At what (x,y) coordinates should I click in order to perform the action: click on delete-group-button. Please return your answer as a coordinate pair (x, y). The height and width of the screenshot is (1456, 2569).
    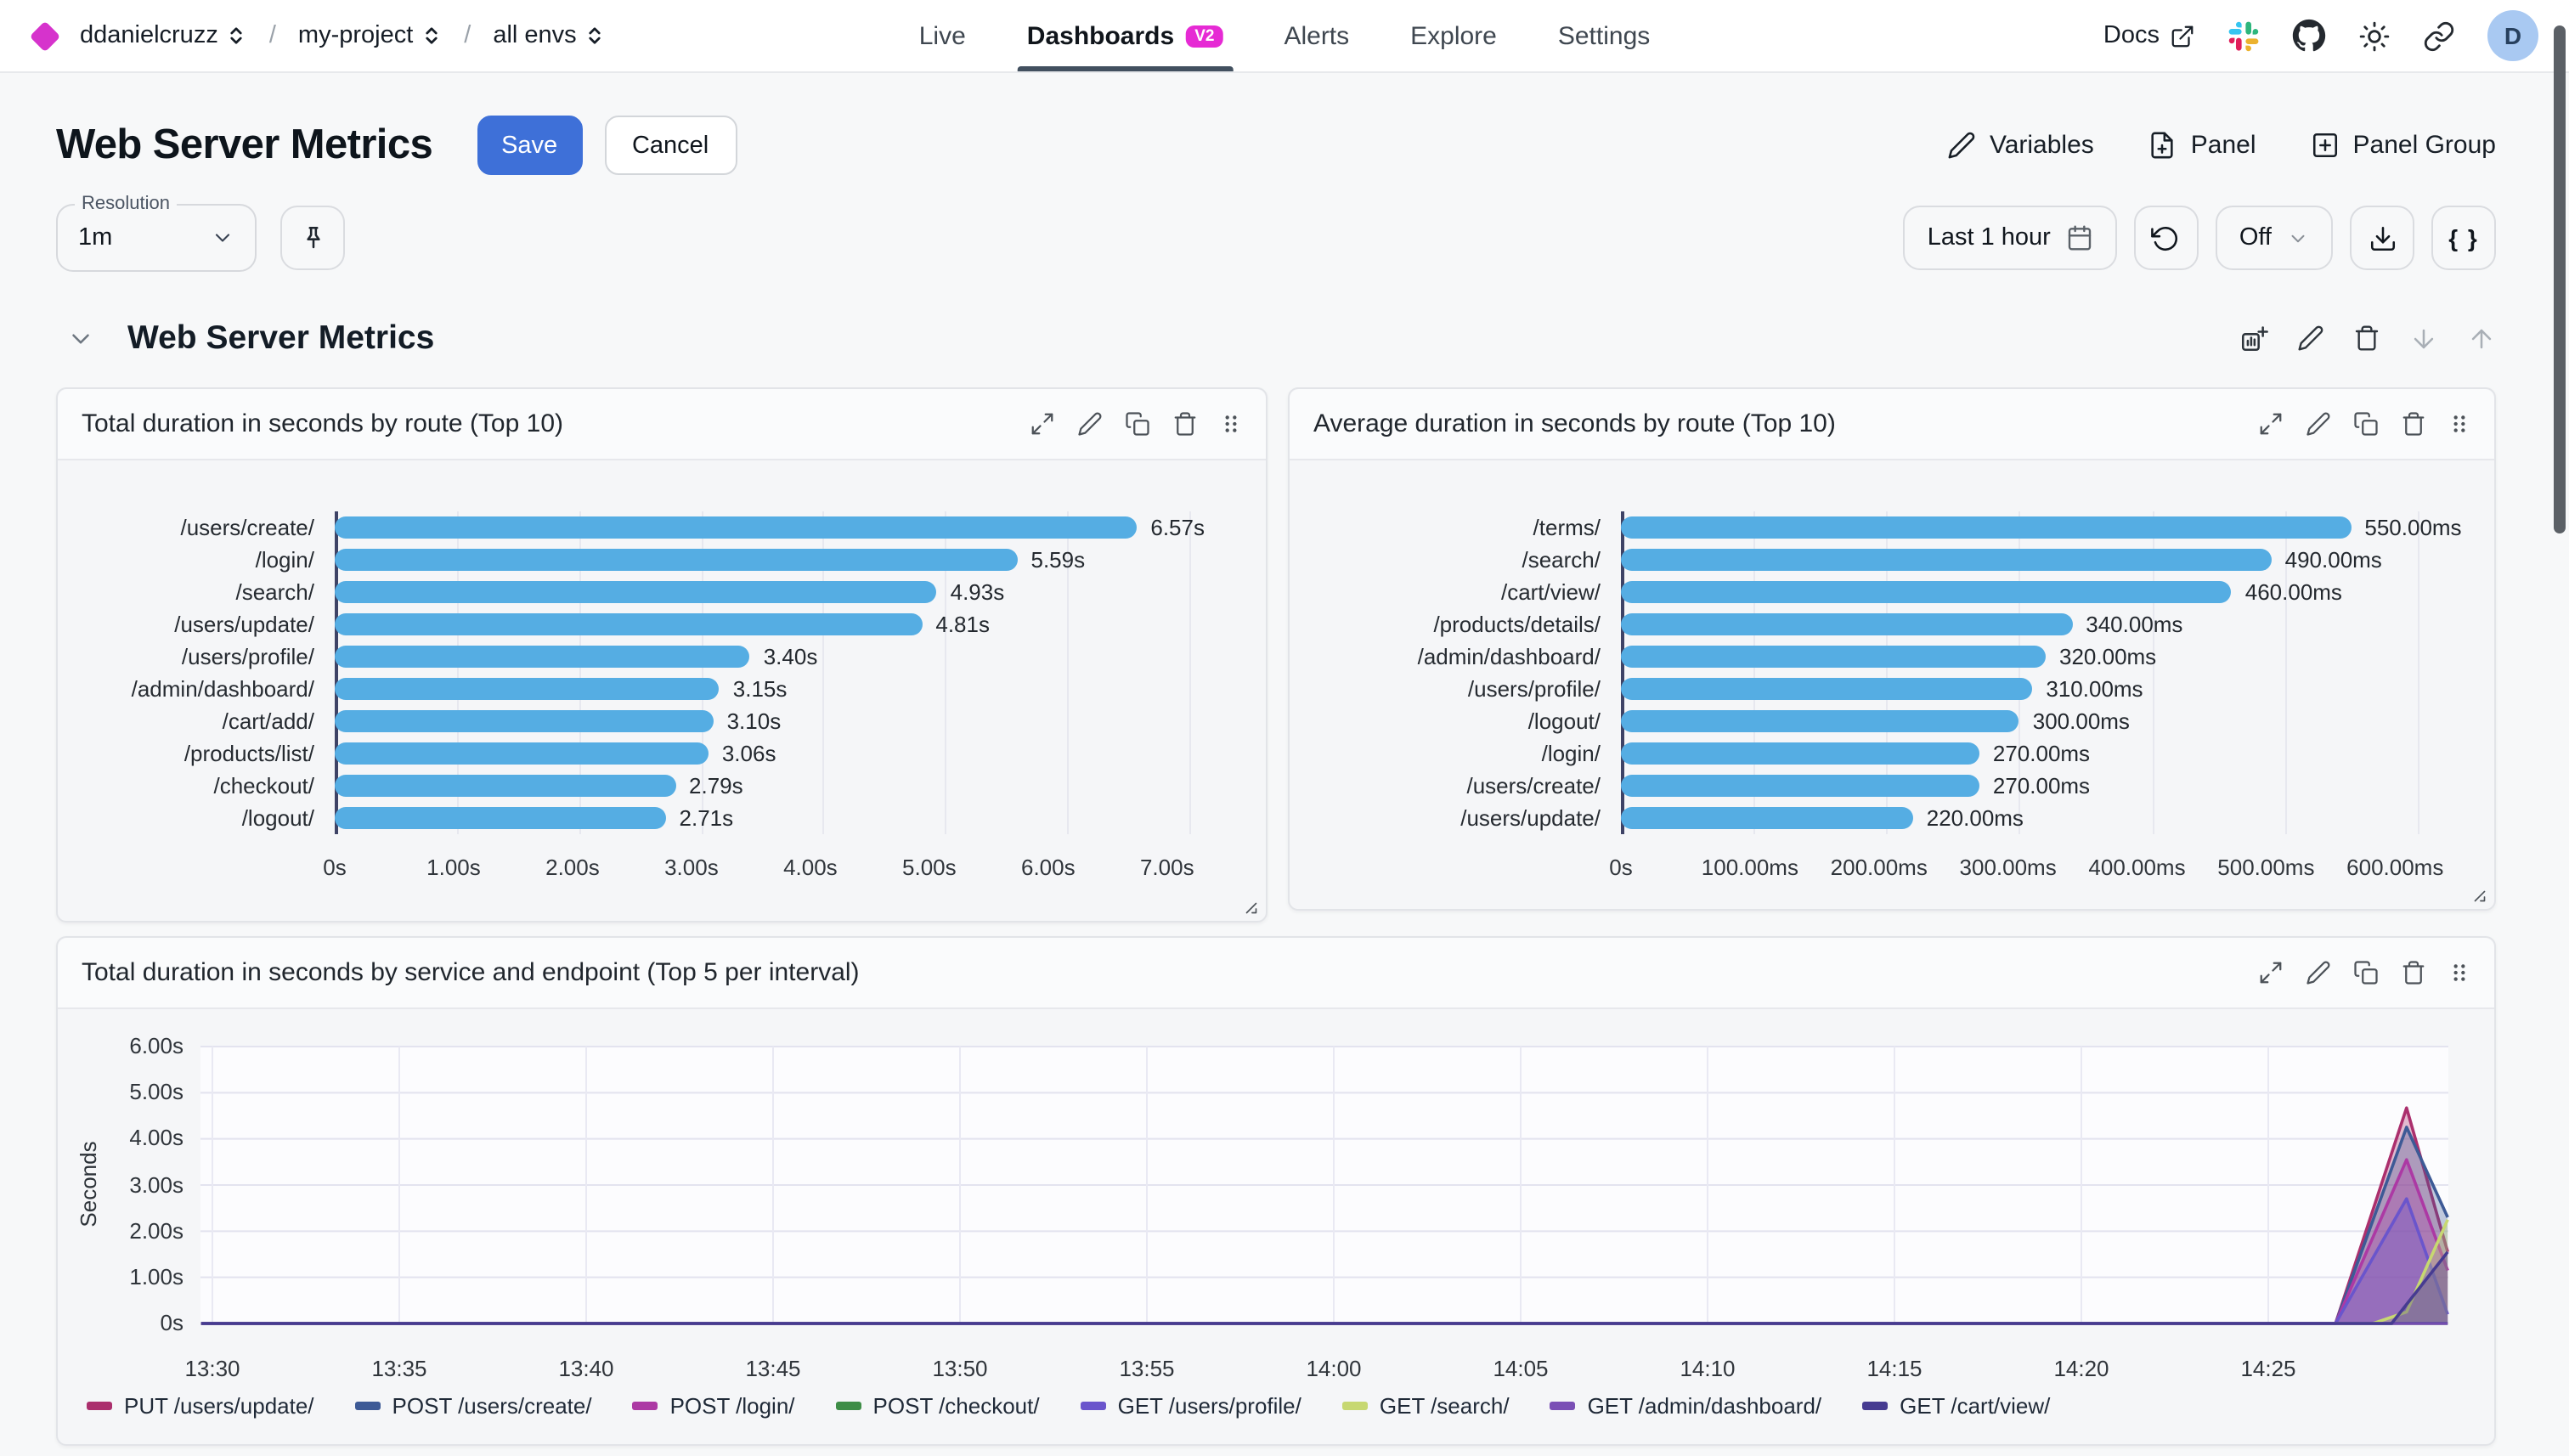
    Looking at the image, I should click on (2367, 338).